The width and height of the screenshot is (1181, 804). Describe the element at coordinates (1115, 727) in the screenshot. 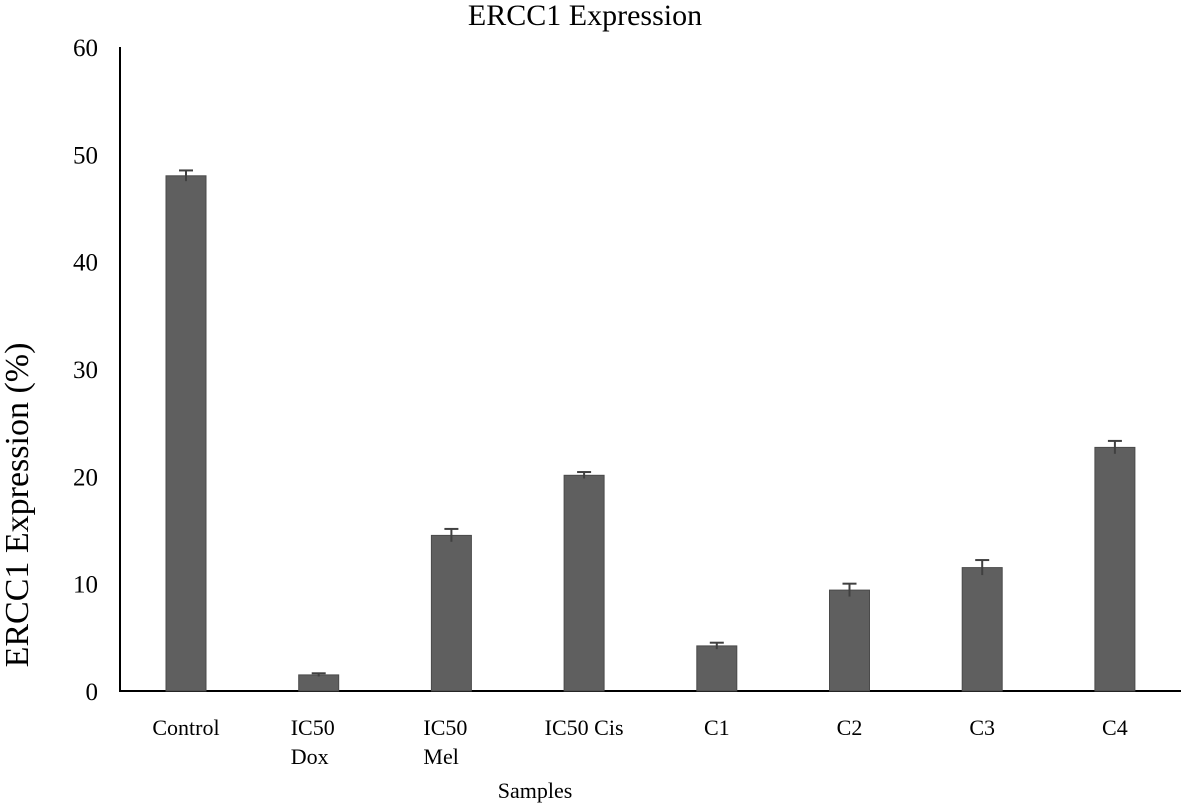

I see `x-tick-label: C4` at that location.